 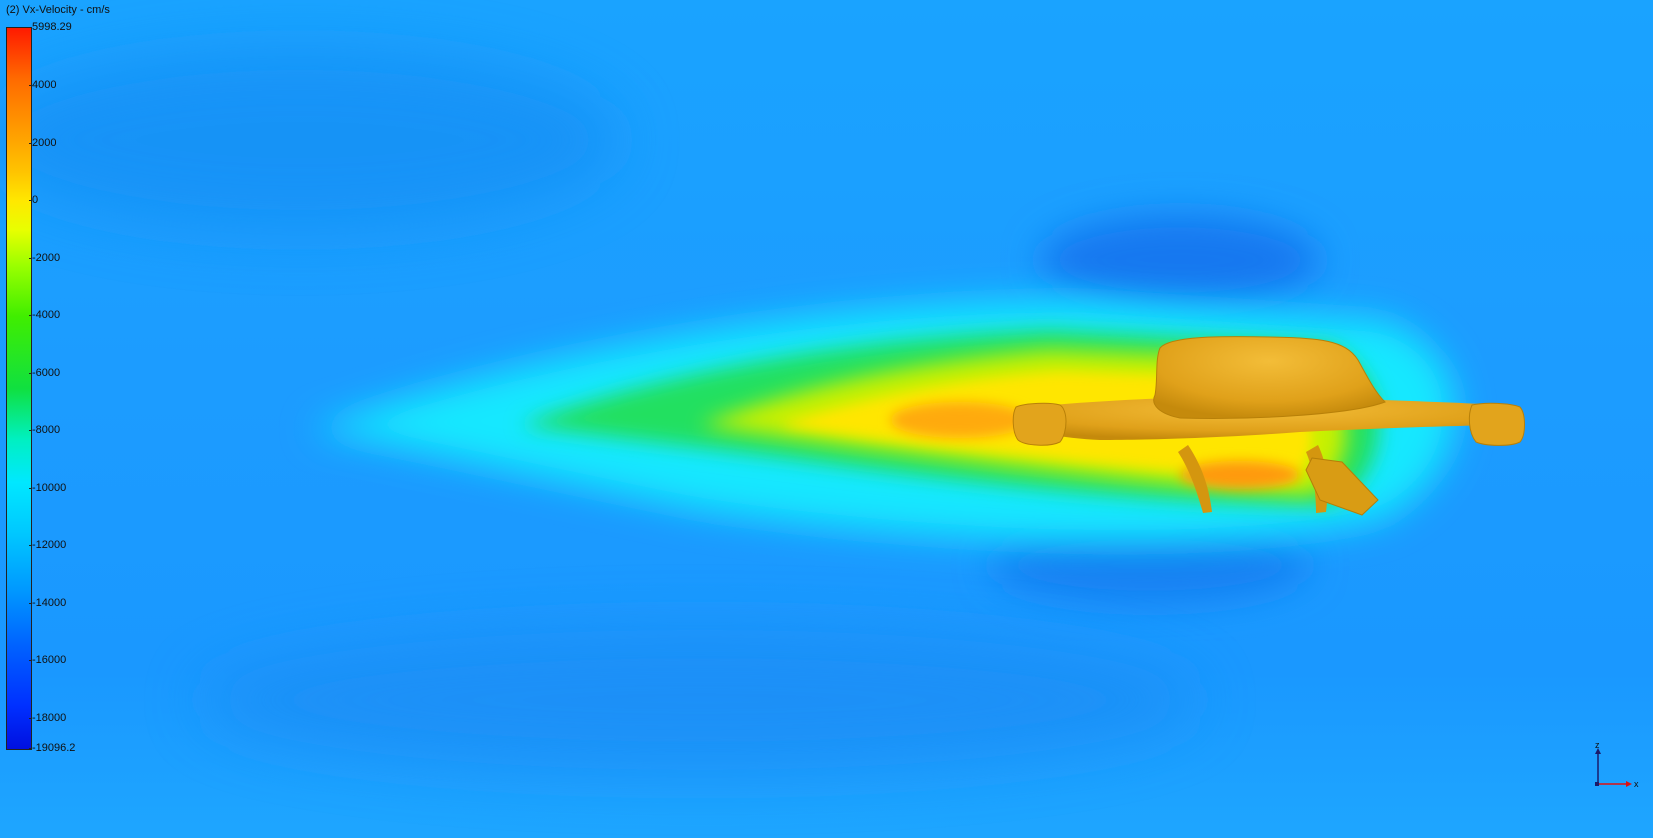 What do you see at coordinates (1039, 424) in the screenshot?
I see `rear-rotor-housing` at bounding box center [1039, 424].